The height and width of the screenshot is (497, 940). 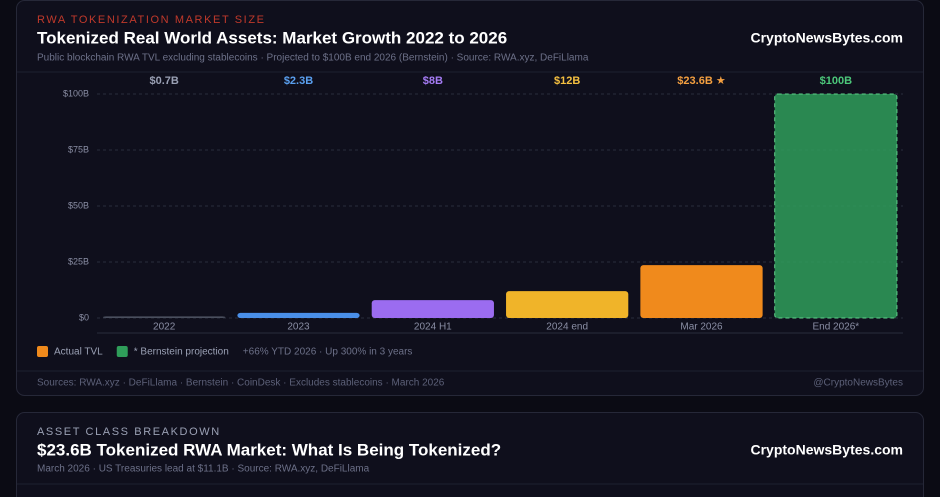 What do you see at coordinates (836, 81) in the screenshot?
I see `value-label: $100B` at bounding box center [836, 81].